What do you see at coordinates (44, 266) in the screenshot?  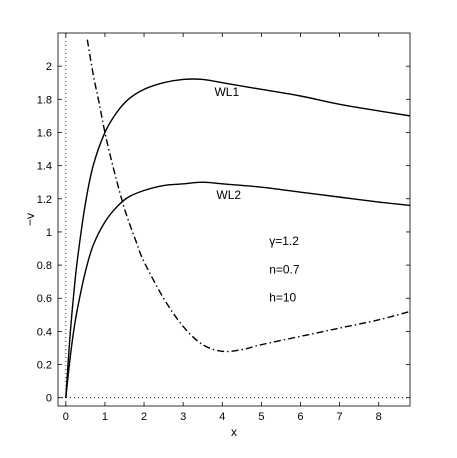 I see `y-tick-label: 0.8` at bounding box center [44, 266].